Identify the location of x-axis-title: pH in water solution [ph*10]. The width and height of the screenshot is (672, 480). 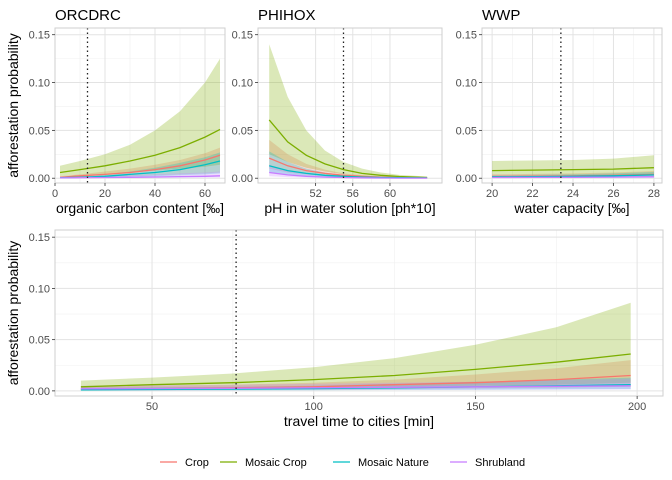
(349, 208).